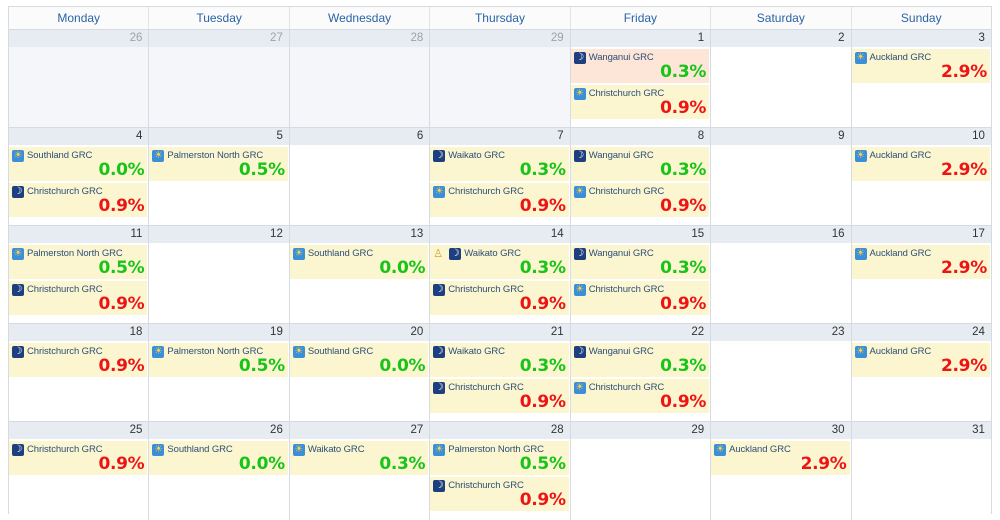 This screenshot has height=520, width=1000. What do you see at coordinates (359, 136) in the screenshot?
I see `day-number: 6` at bounding box center [359, 136].